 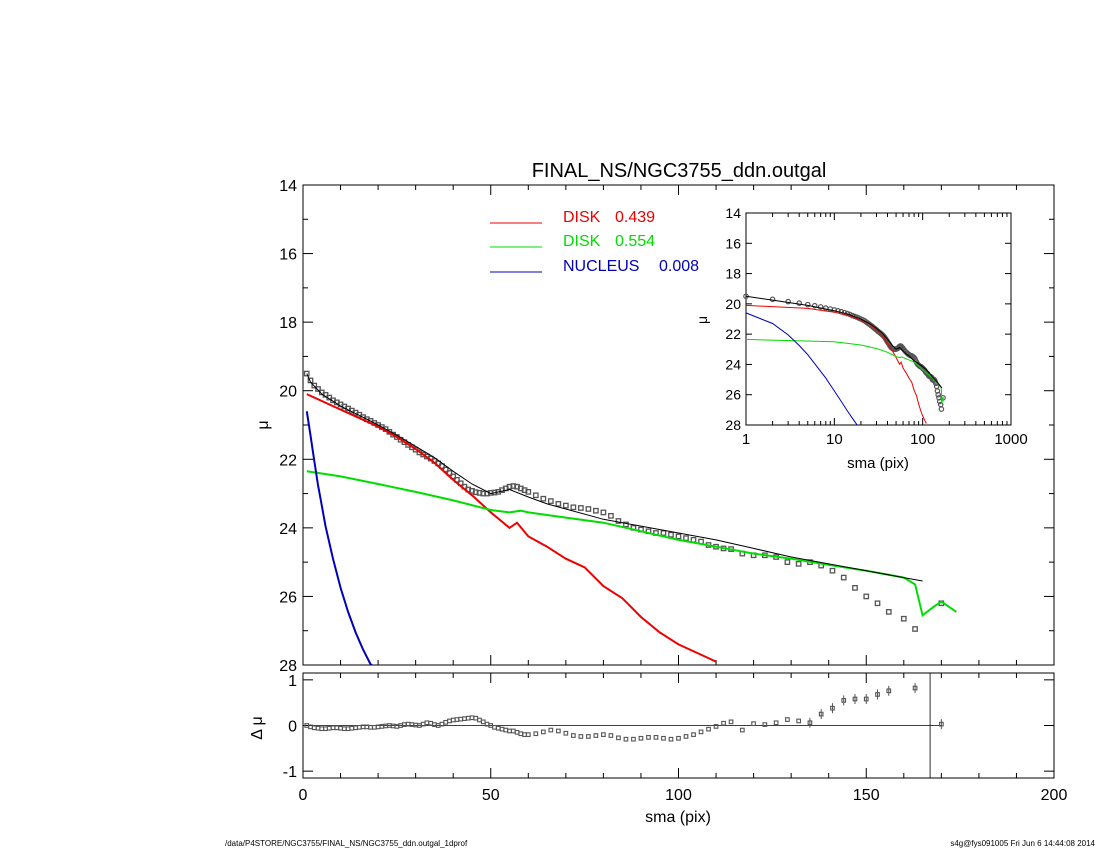 I want to click on inset-y-tick-label: 28, so click(x=733, y=425).